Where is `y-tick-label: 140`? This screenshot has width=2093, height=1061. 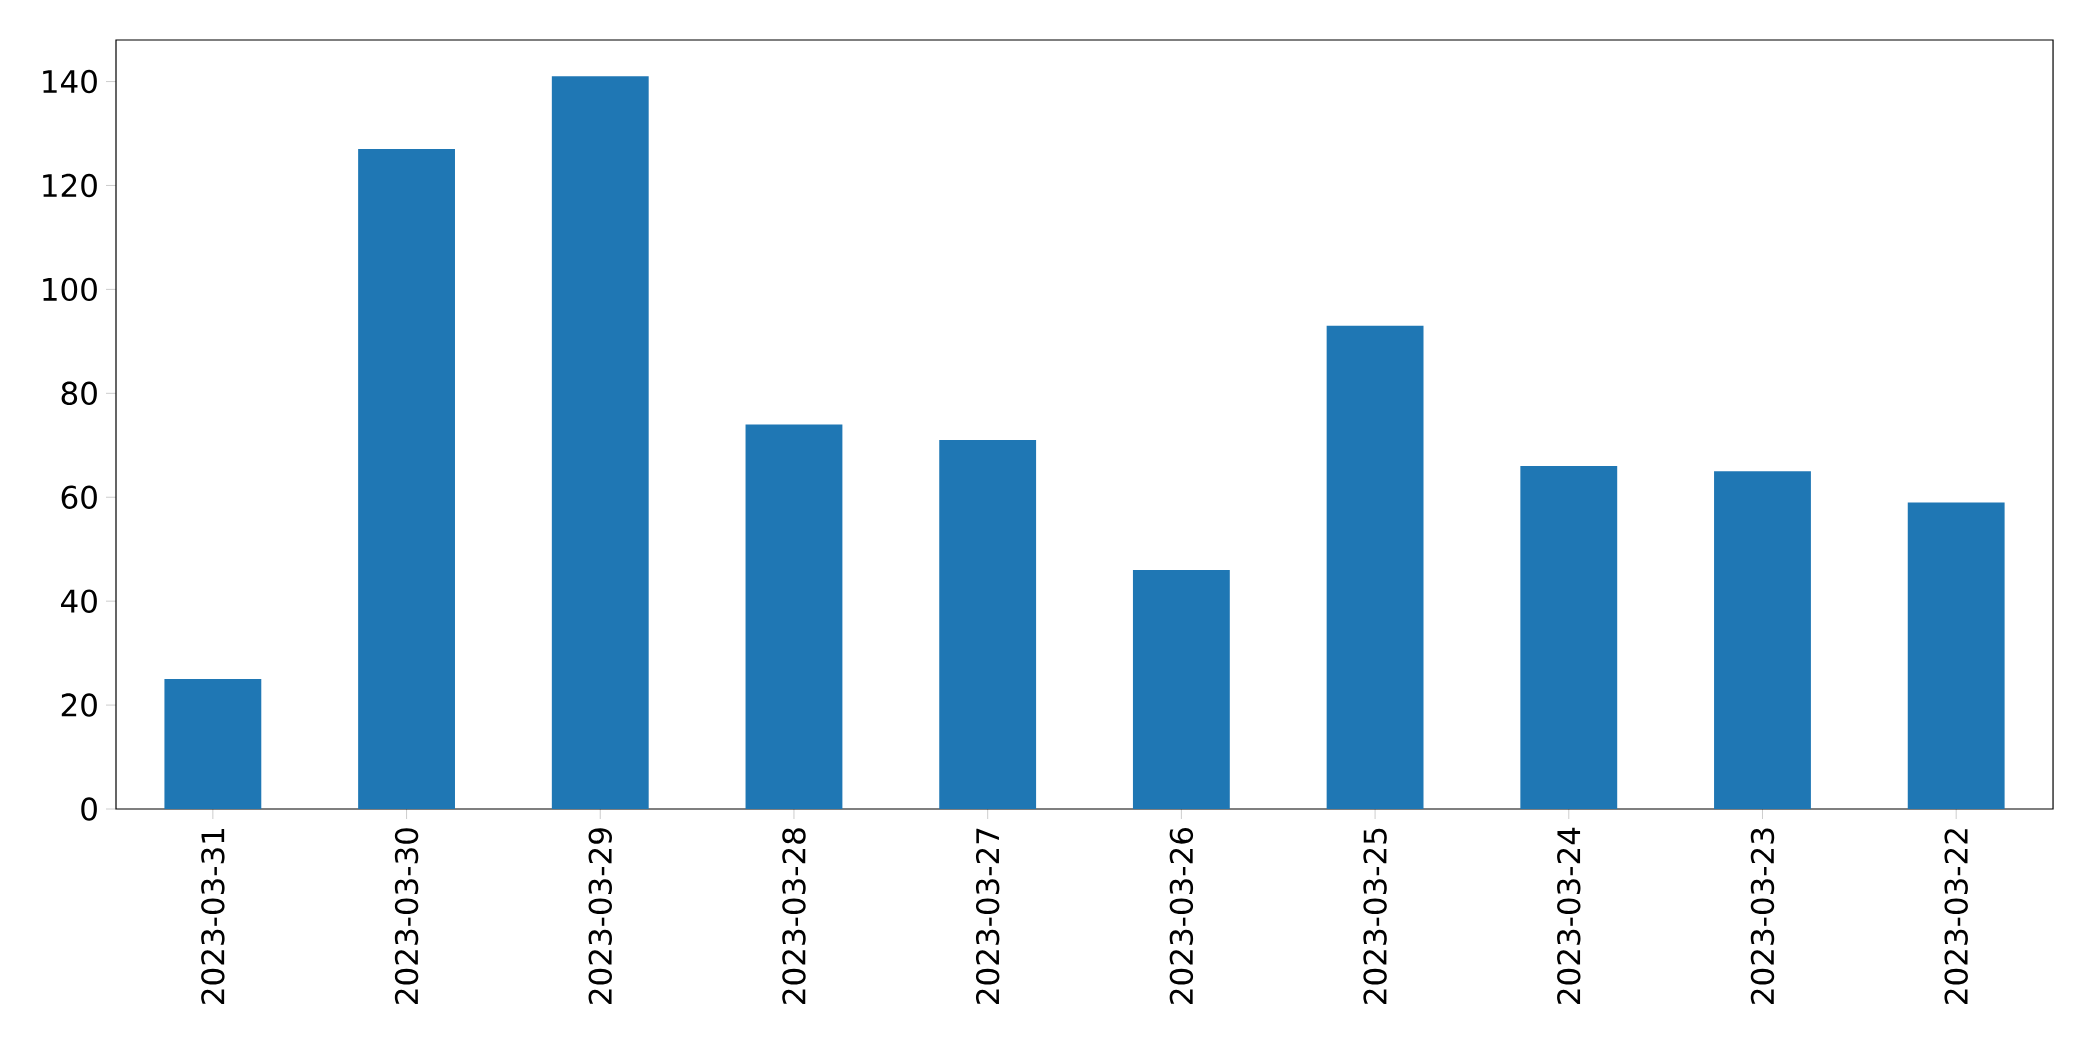 y-tick-label: 140 is located at coordinates (70, 81).